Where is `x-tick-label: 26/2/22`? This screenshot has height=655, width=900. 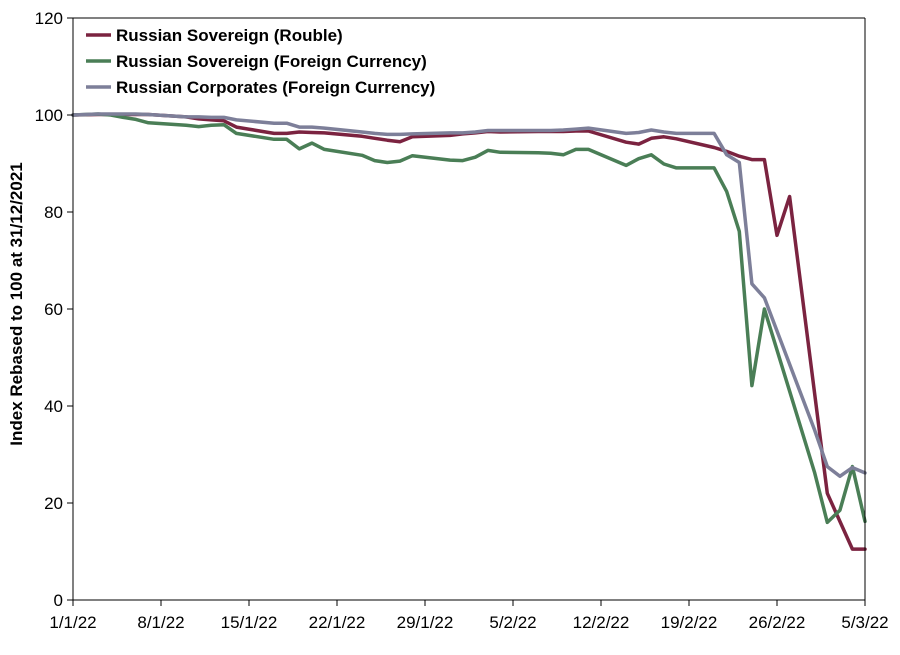
x-tick-label: 26/2/22 is located at coordinates (777, 622).